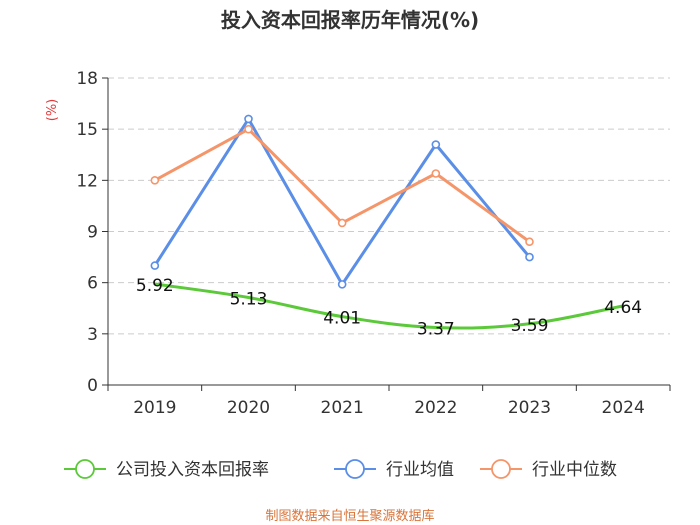 This screenshot has width=700, height=525. Describe the element at coordinates (530, 326) in the screenshot. I see `data-label-2023: 3.59` at that location.